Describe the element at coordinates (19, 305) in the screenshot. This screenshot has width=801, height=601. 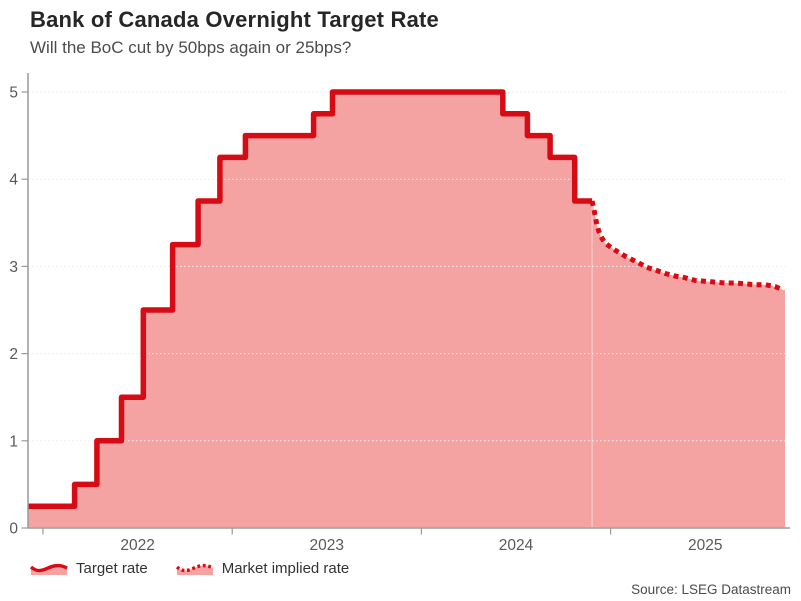
I see `y-axis: 0 1 2 3 4 5` at that location.